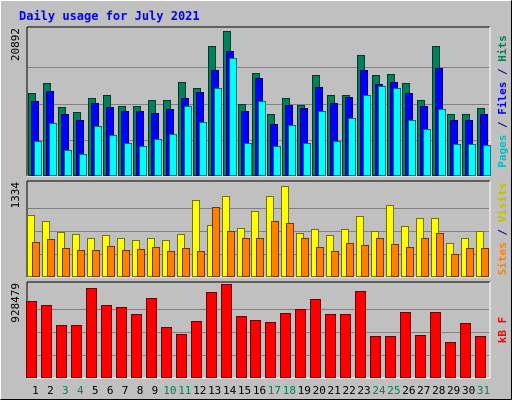 The image size is (512, 400). I want to click on x-tick-label-day-20: 20, so click(319, 390).